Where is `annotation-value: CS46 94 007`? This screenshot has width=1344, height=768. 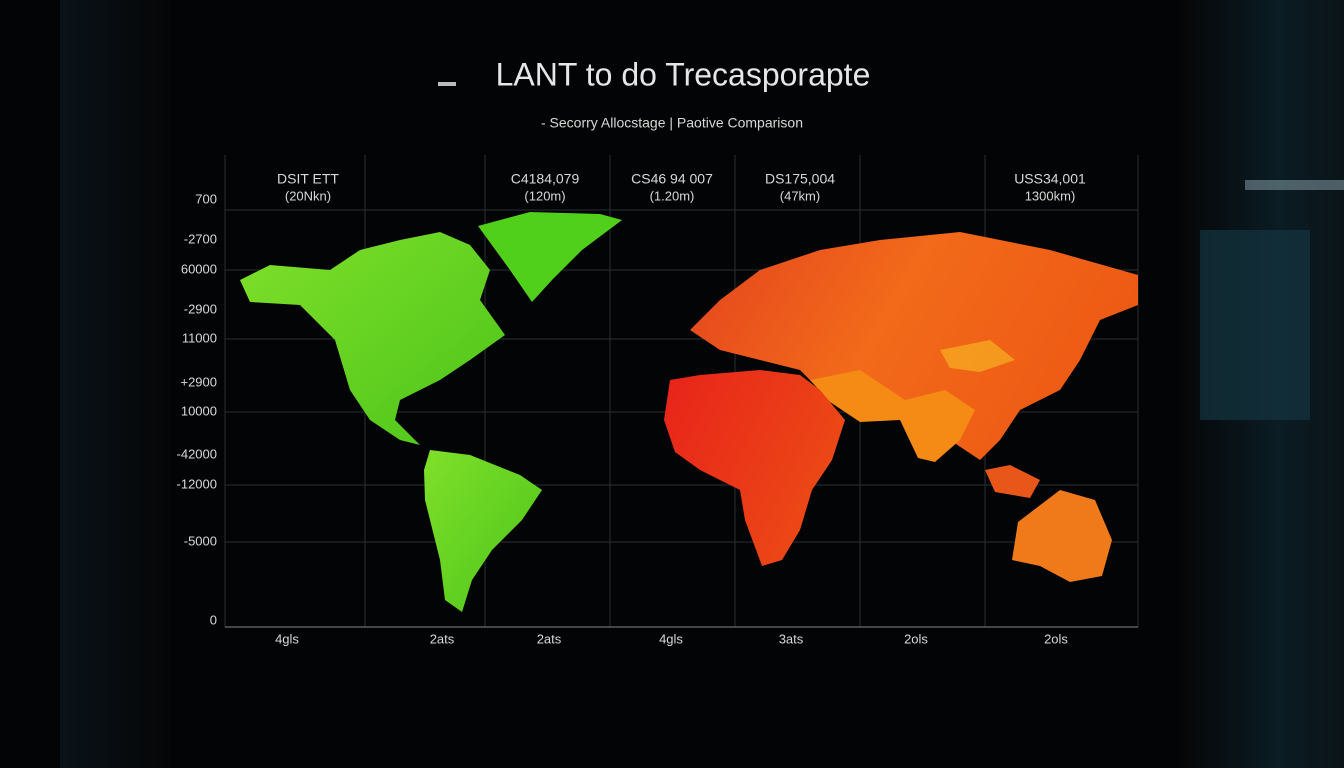 annotation-value: CS46 94 007 is located at coordinates (672, 179).